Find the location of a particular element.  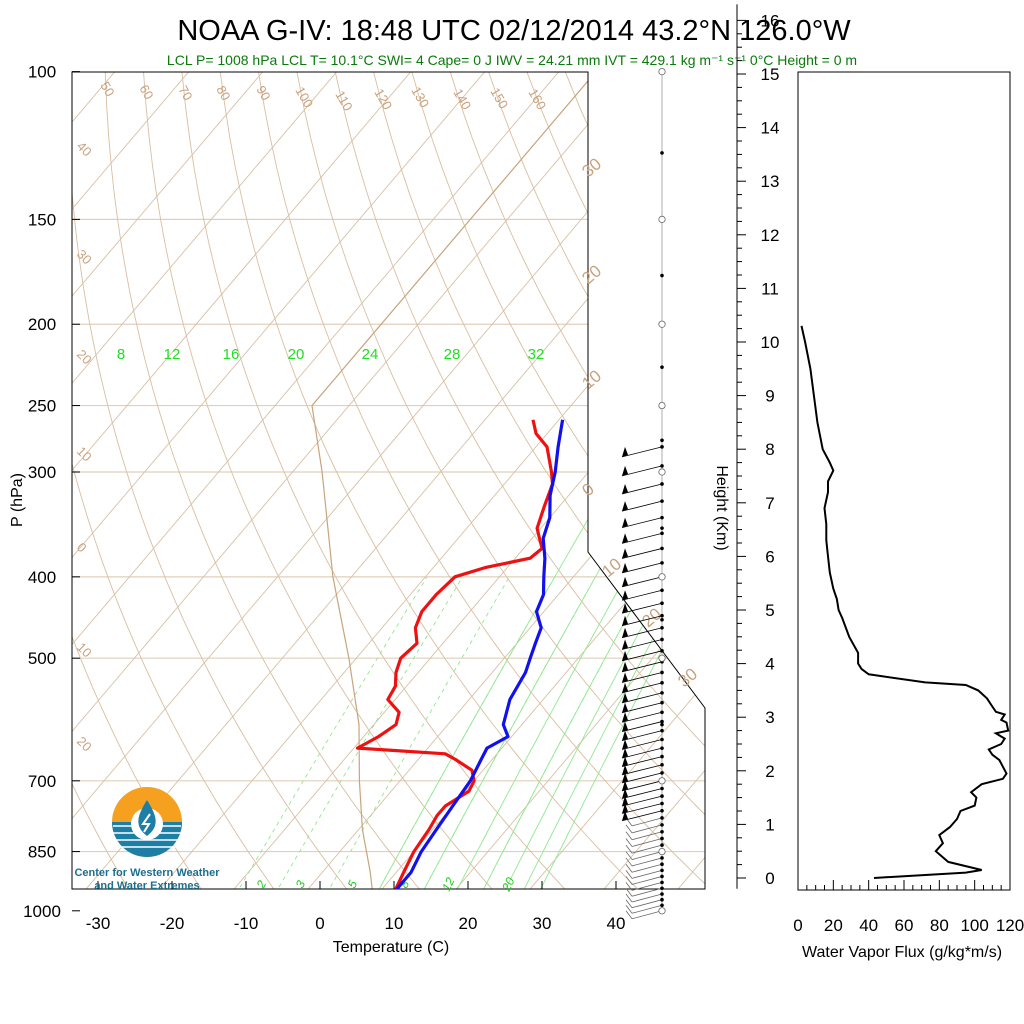

height-tick-label: 3 is located at coordinates (769, 717).